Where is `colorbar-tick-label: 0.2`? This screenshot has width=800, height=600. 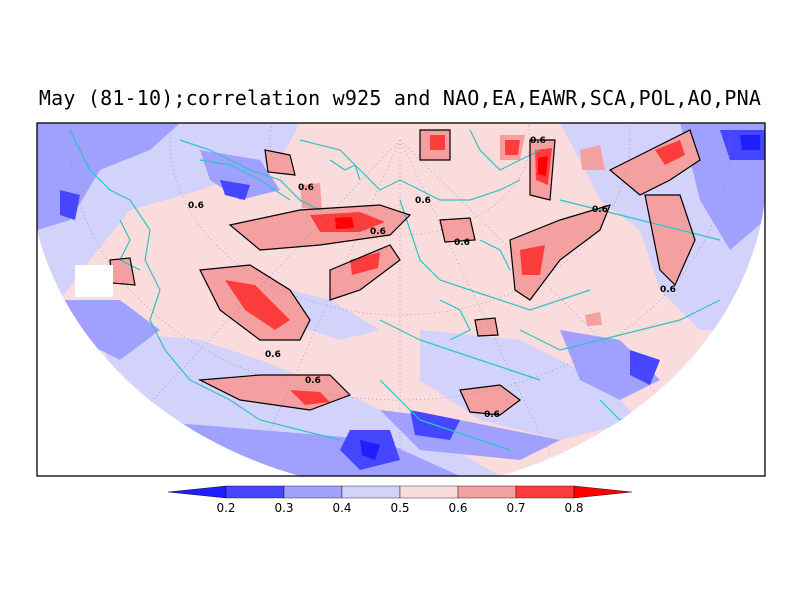 colorbar-tick-label: 0.2 is located at coordinates (225, 508).